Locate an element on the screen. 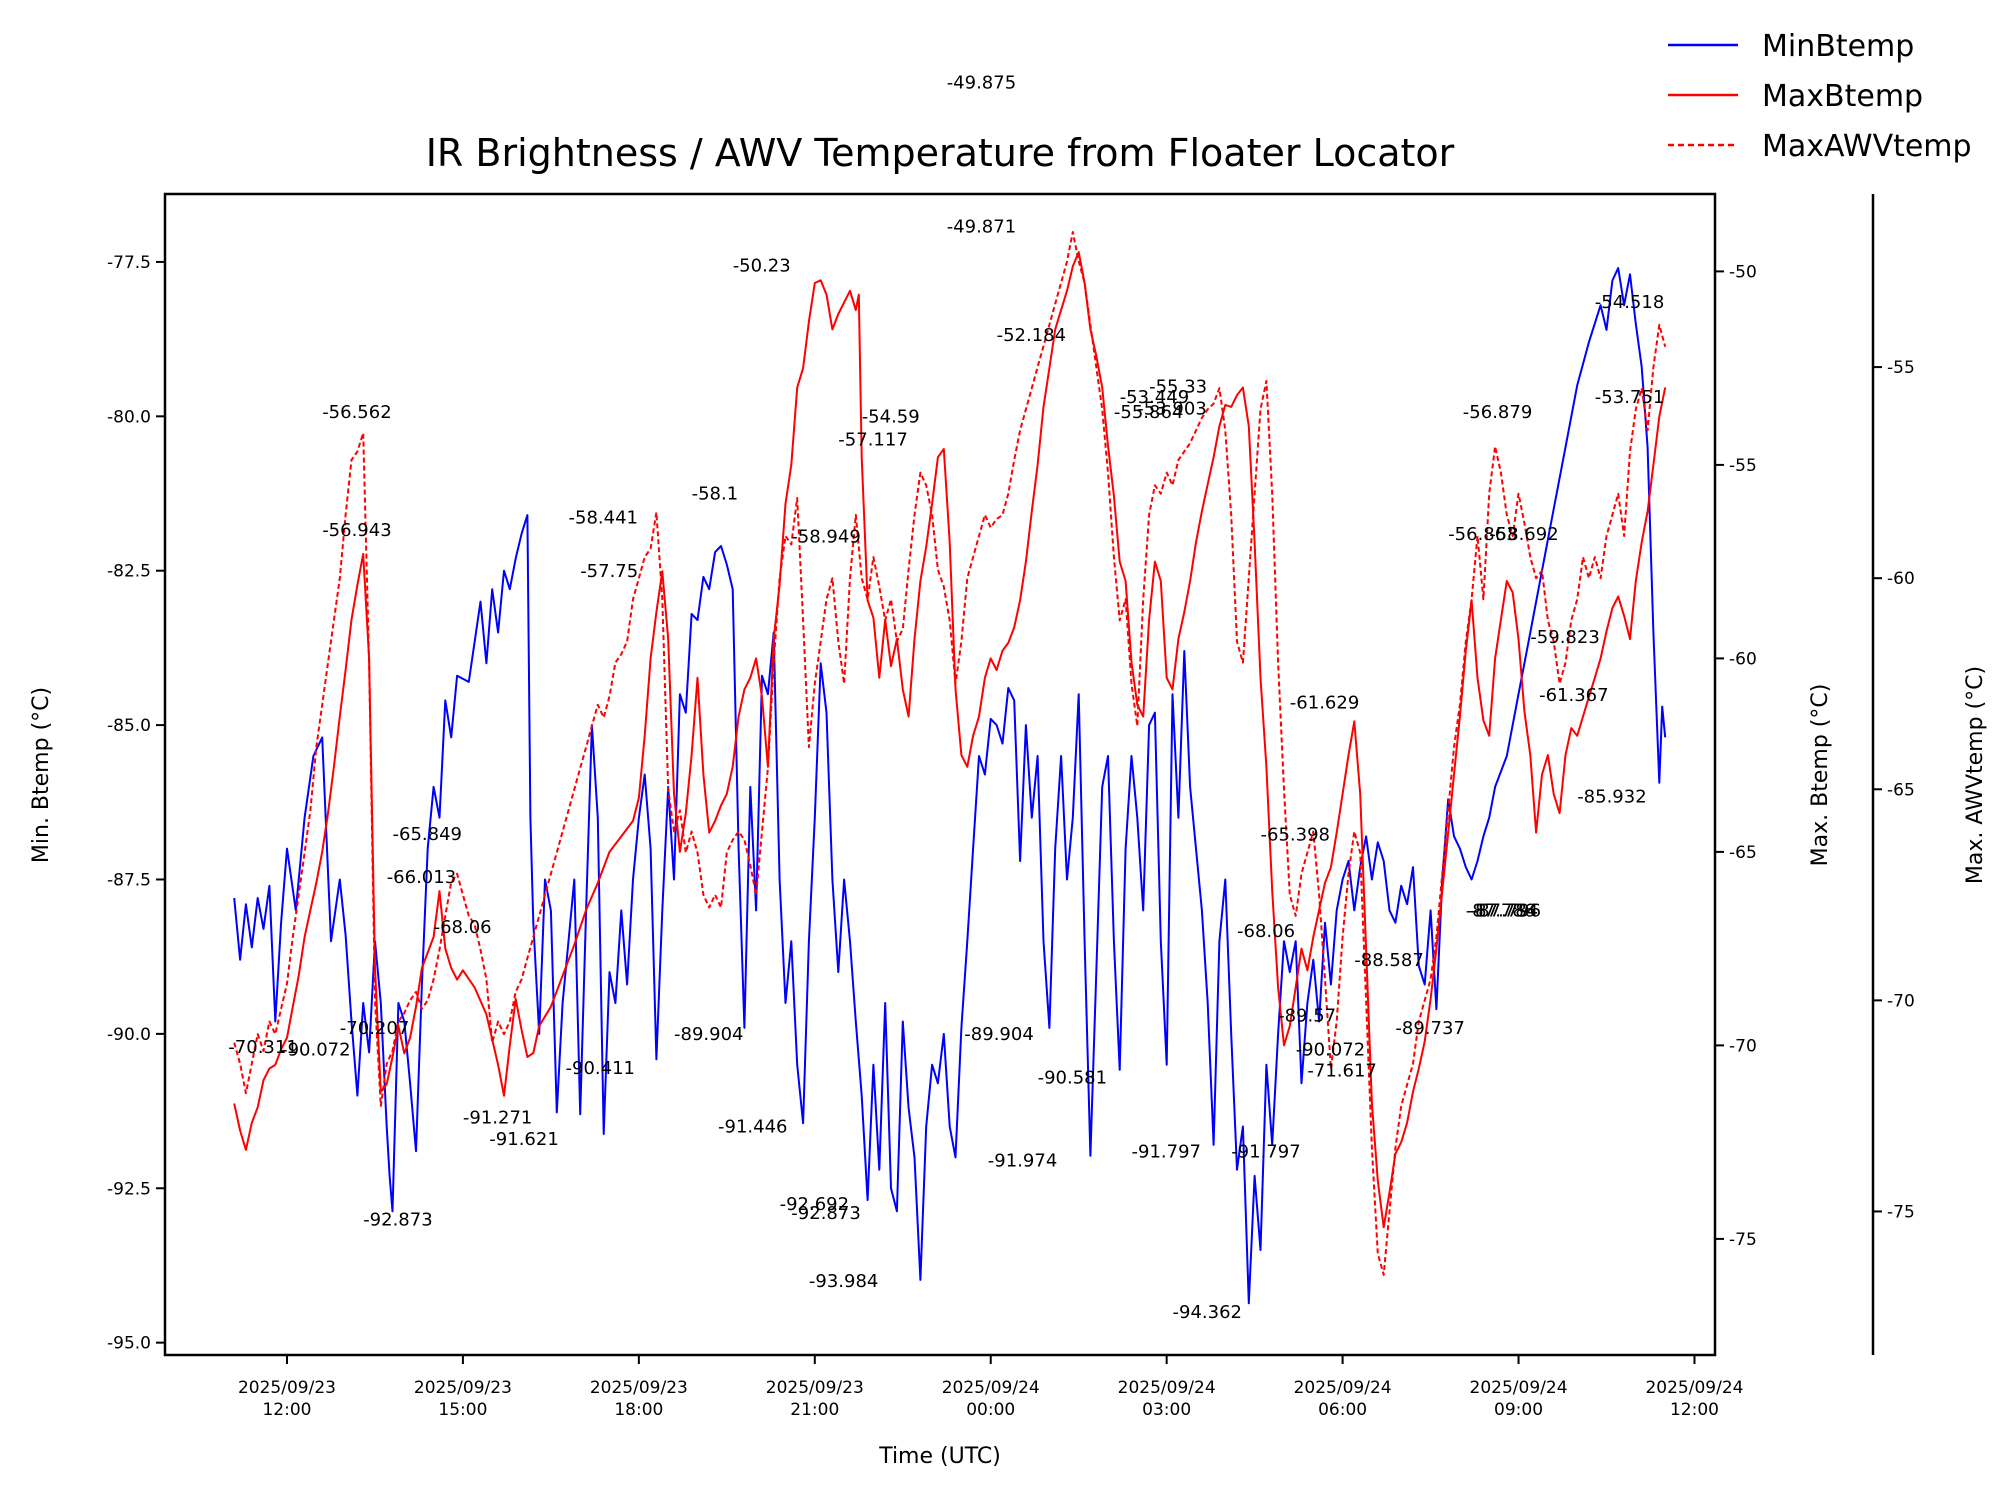  y-tick-label: -90.0 is located at coordinates (129, 1035).